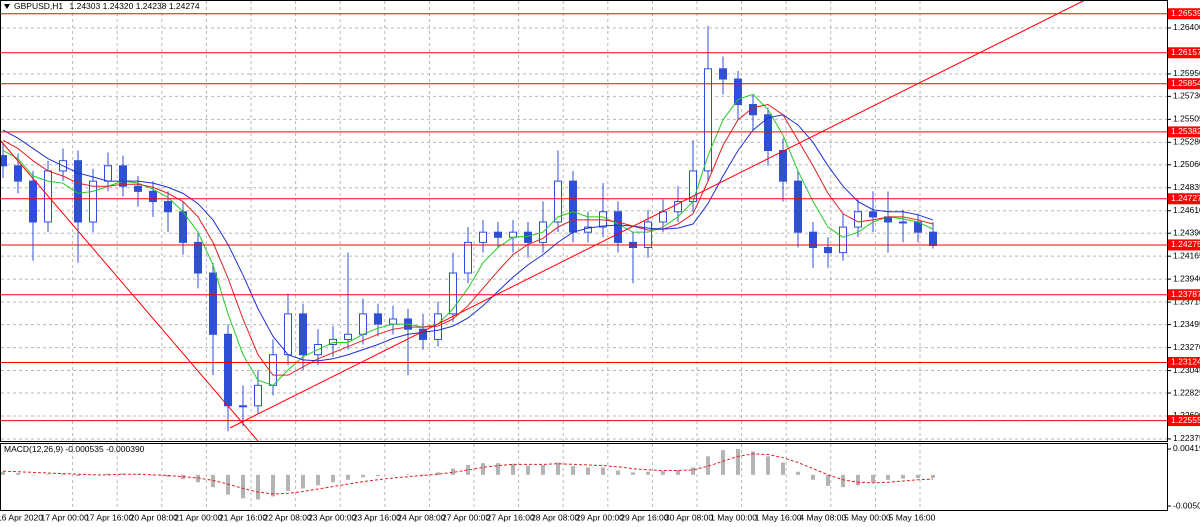 Image resolution: width=1200 pixels, height=527 pixels. Describe the element at coordinates (867, 517) in the screenshot. I see `x-tick-label: 5 May 00:00` at that location.